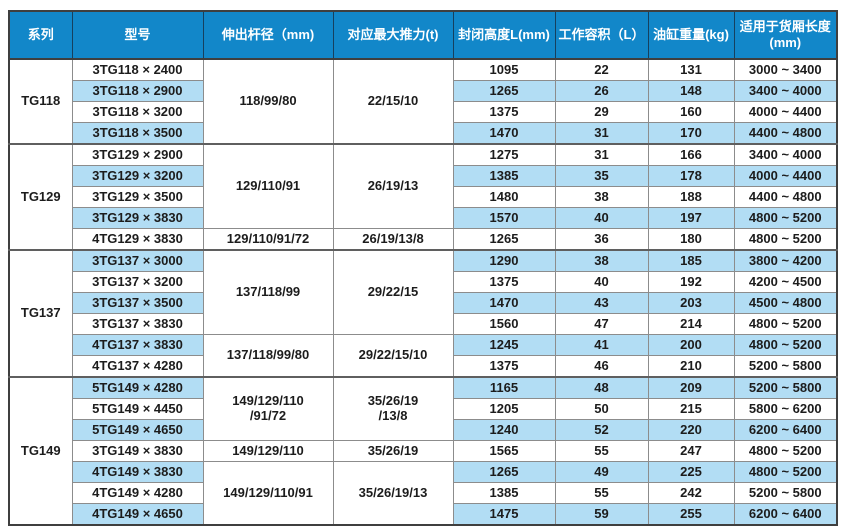 Image resolution: width=844 pixels, height=526 pixels. Describe the element at coordinates (504, 303) in the screenshot. I see `closed-height-cell: 1470` at that location.